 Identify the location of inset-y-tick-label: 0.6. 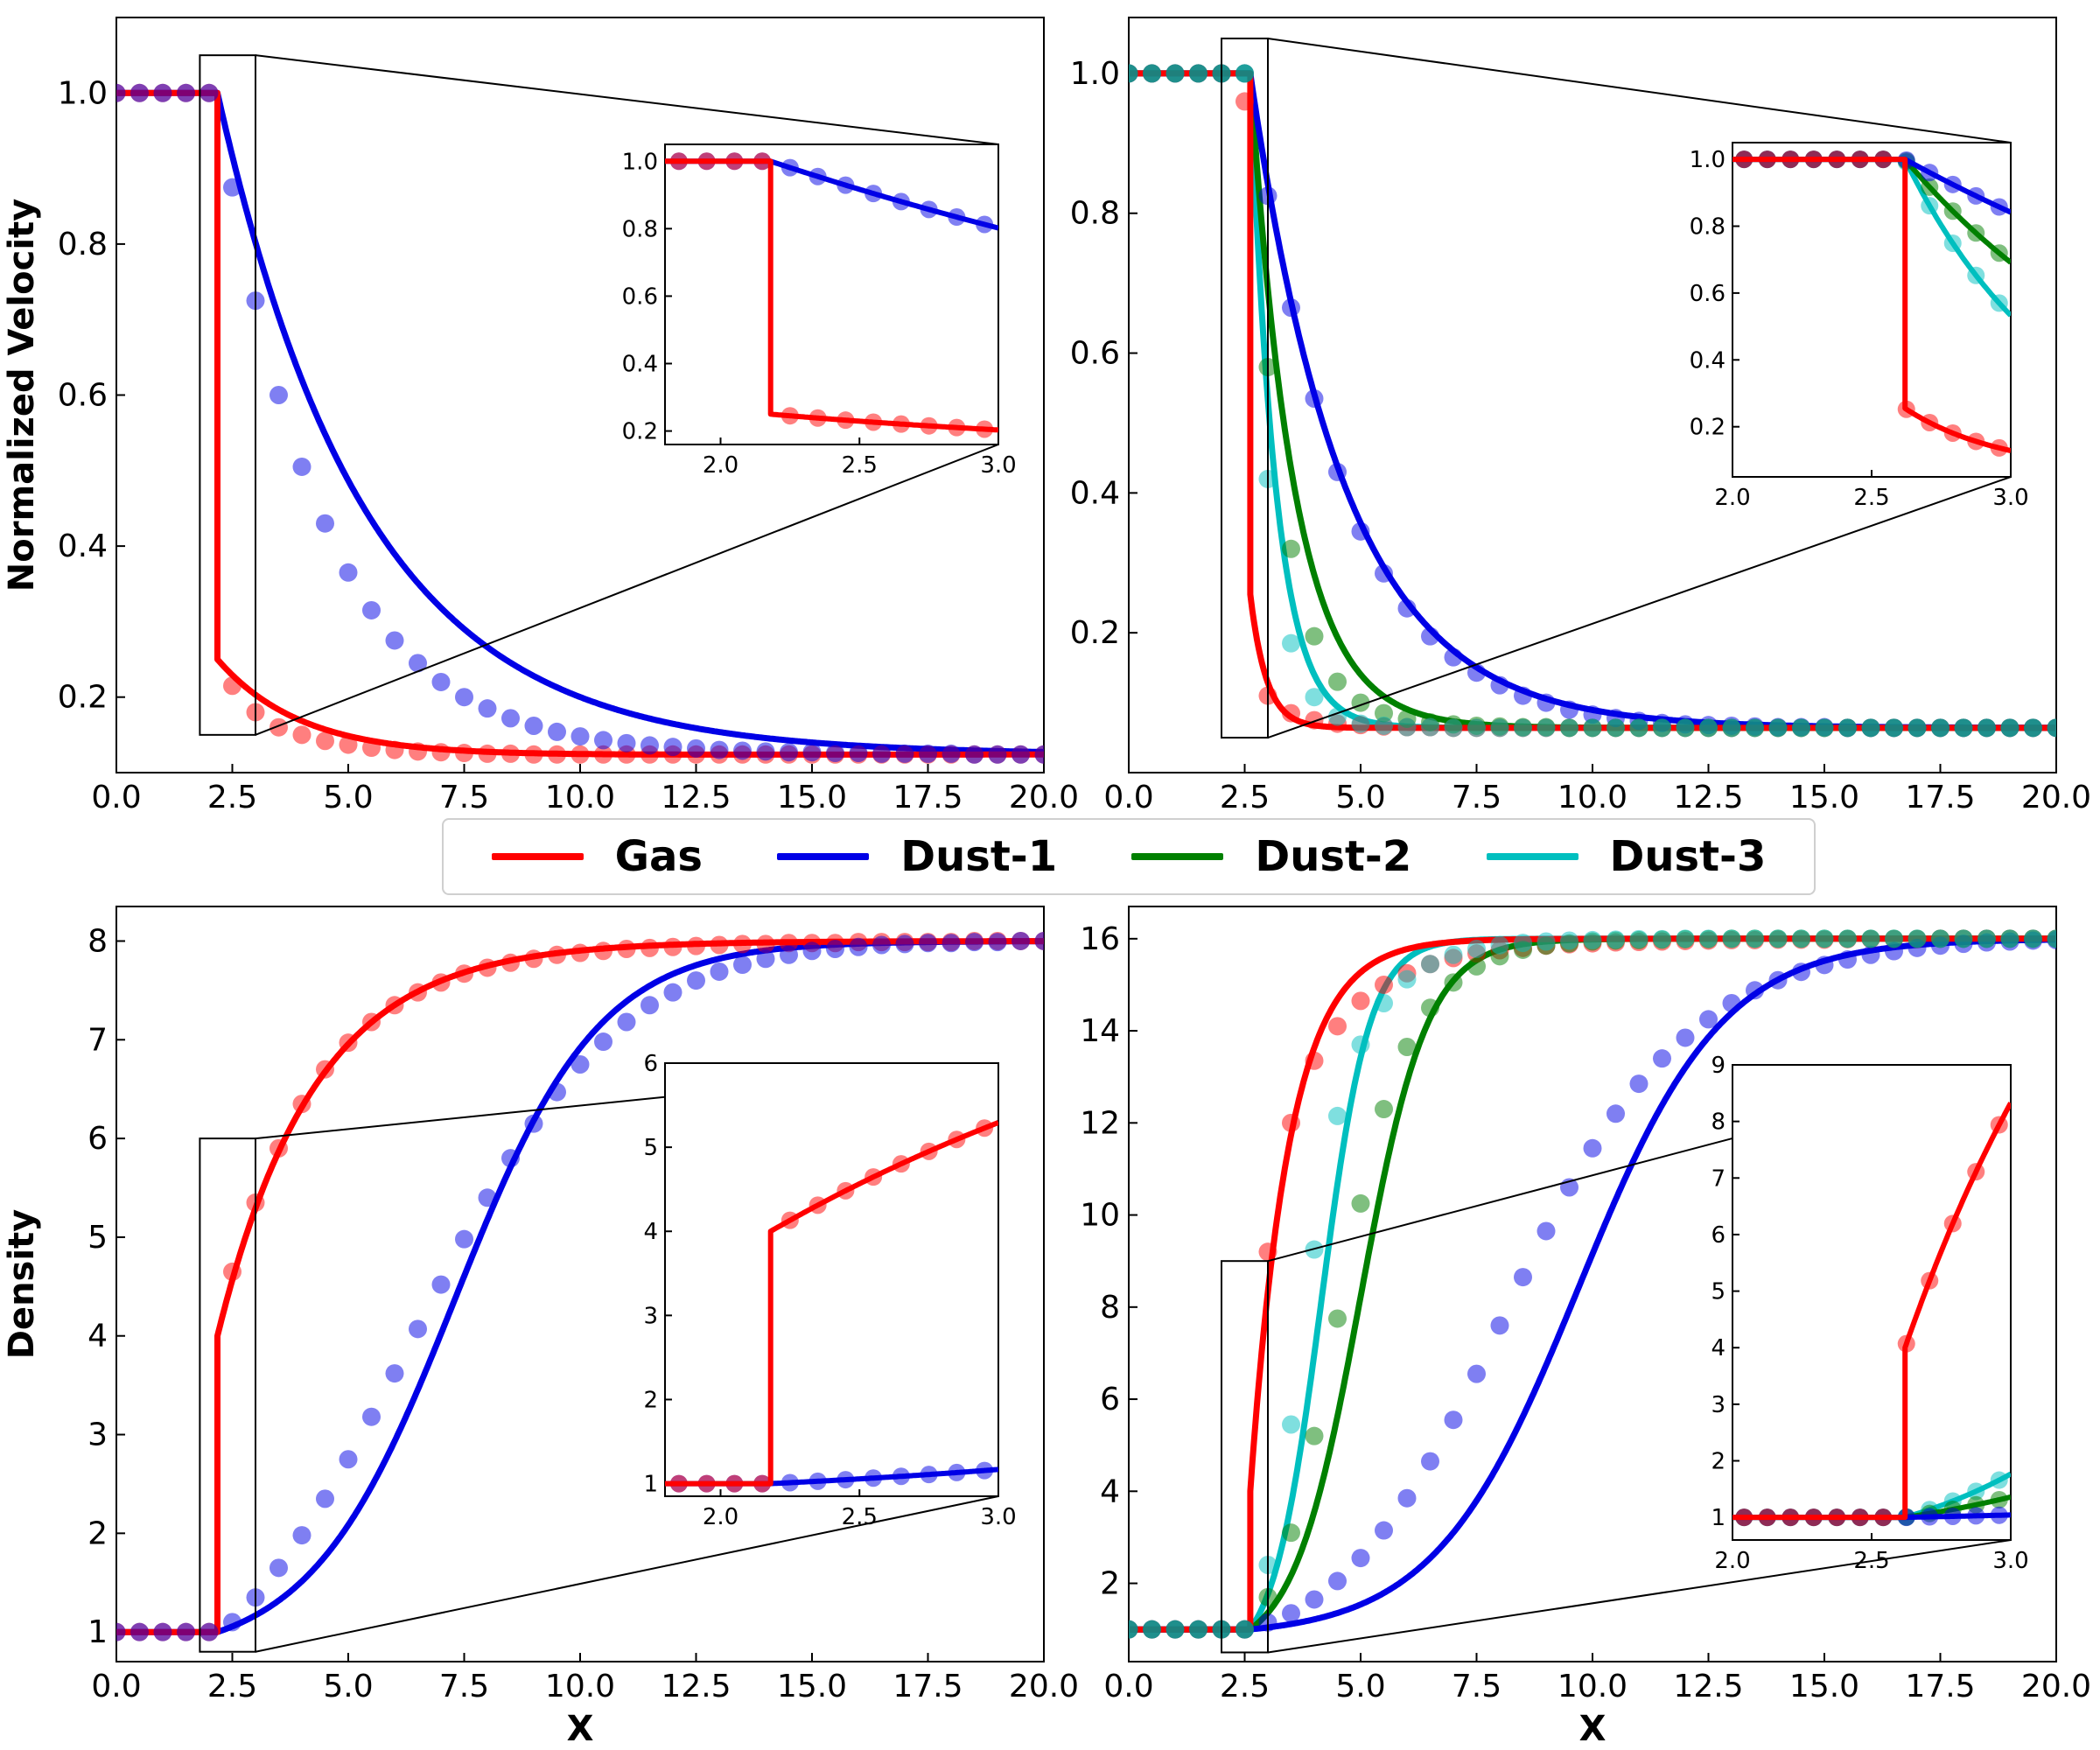
(640, 297).